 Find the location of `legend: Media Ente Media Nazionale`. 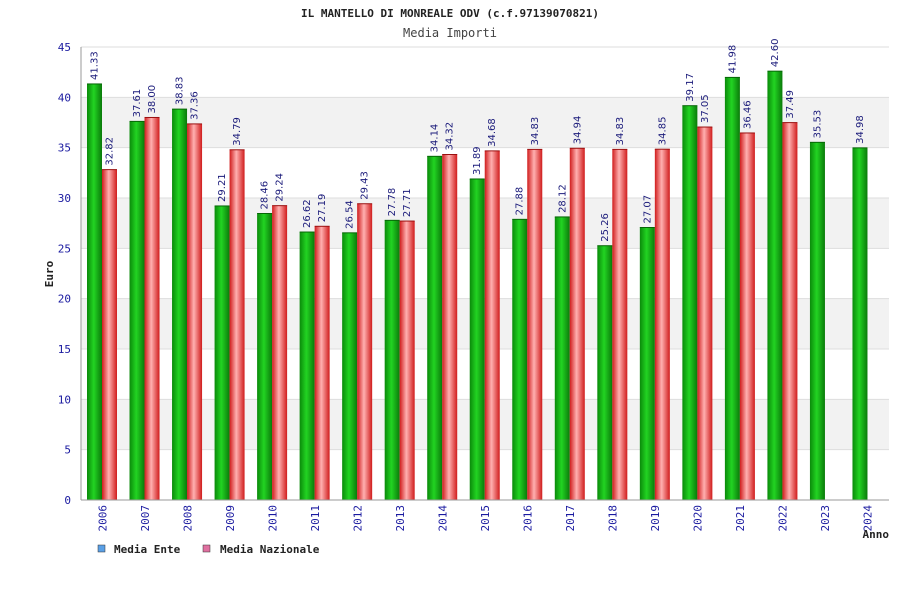

legend: Media Ente Media Nazionale is located at coordinates (208, 549).